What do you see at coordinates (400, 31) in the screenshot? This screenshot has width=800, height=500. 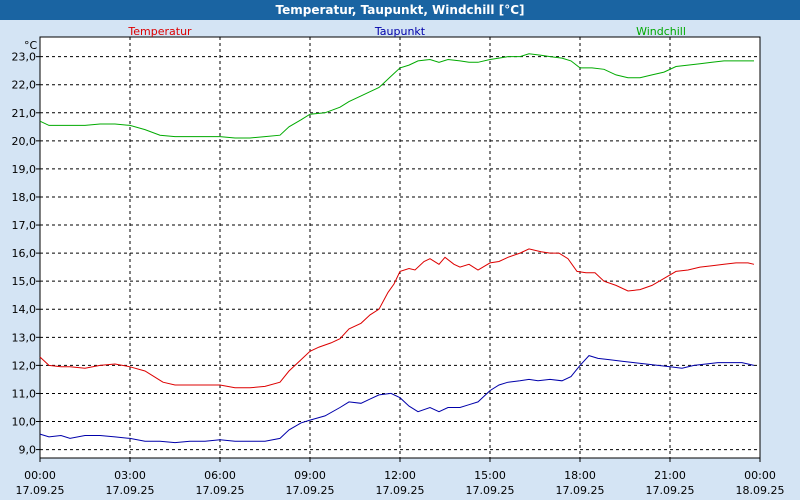 I see `legend-taupunkt: Taupunkt` at bounding box center [400, 31].